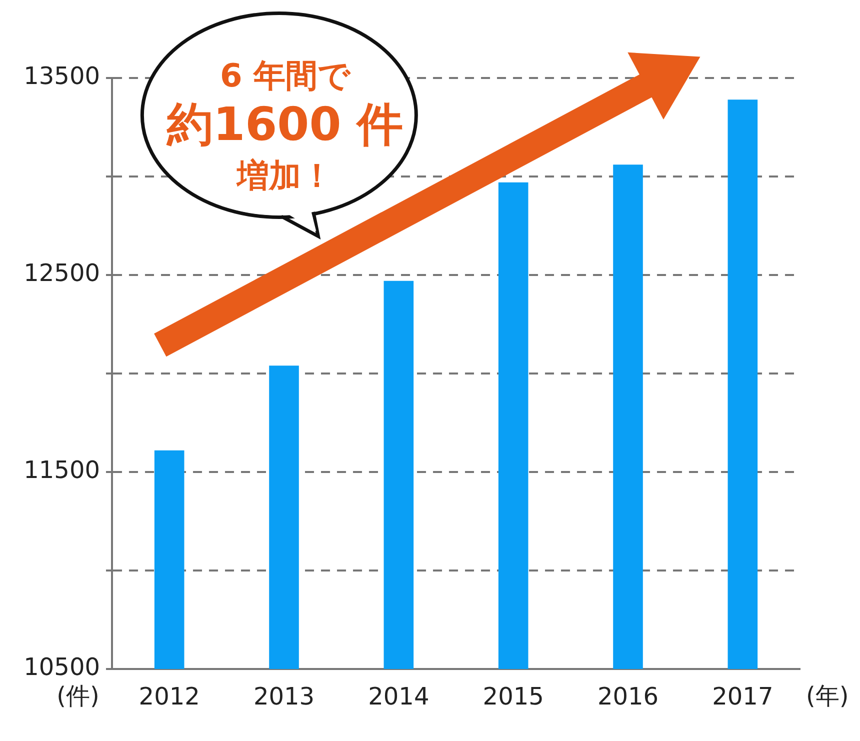  What do you see at coordinates (285, 175) in the screenshot?
I see `annotation: 増加！` at bounding box center [285, 175].